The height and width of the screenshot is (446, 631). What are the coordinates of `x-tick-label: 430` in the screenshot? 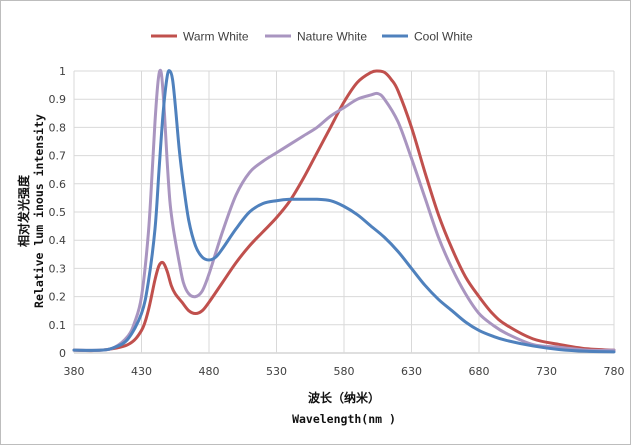 It's located at (141, 371).